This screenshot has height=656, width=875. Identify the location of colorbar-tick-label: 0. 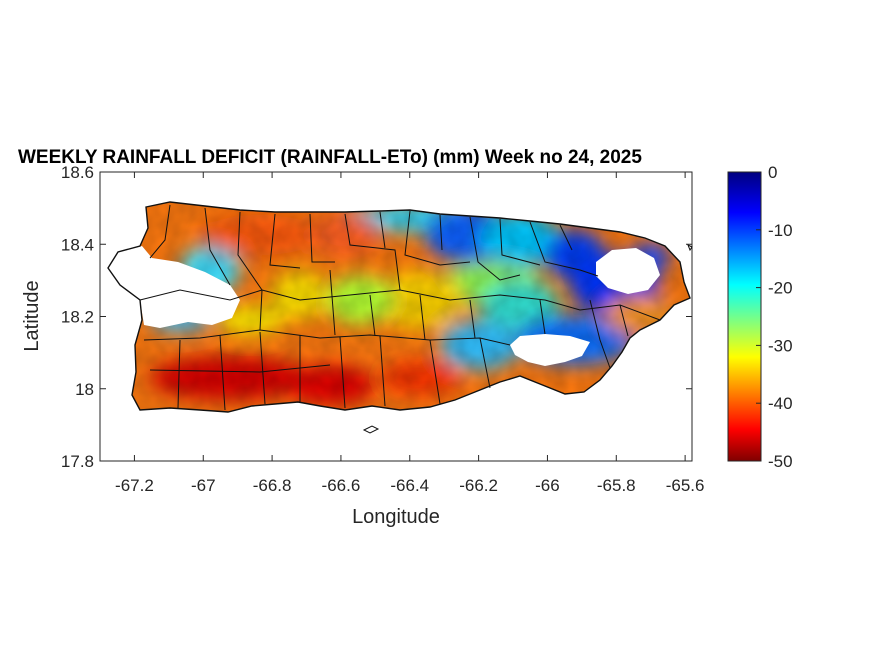
(772, 172).